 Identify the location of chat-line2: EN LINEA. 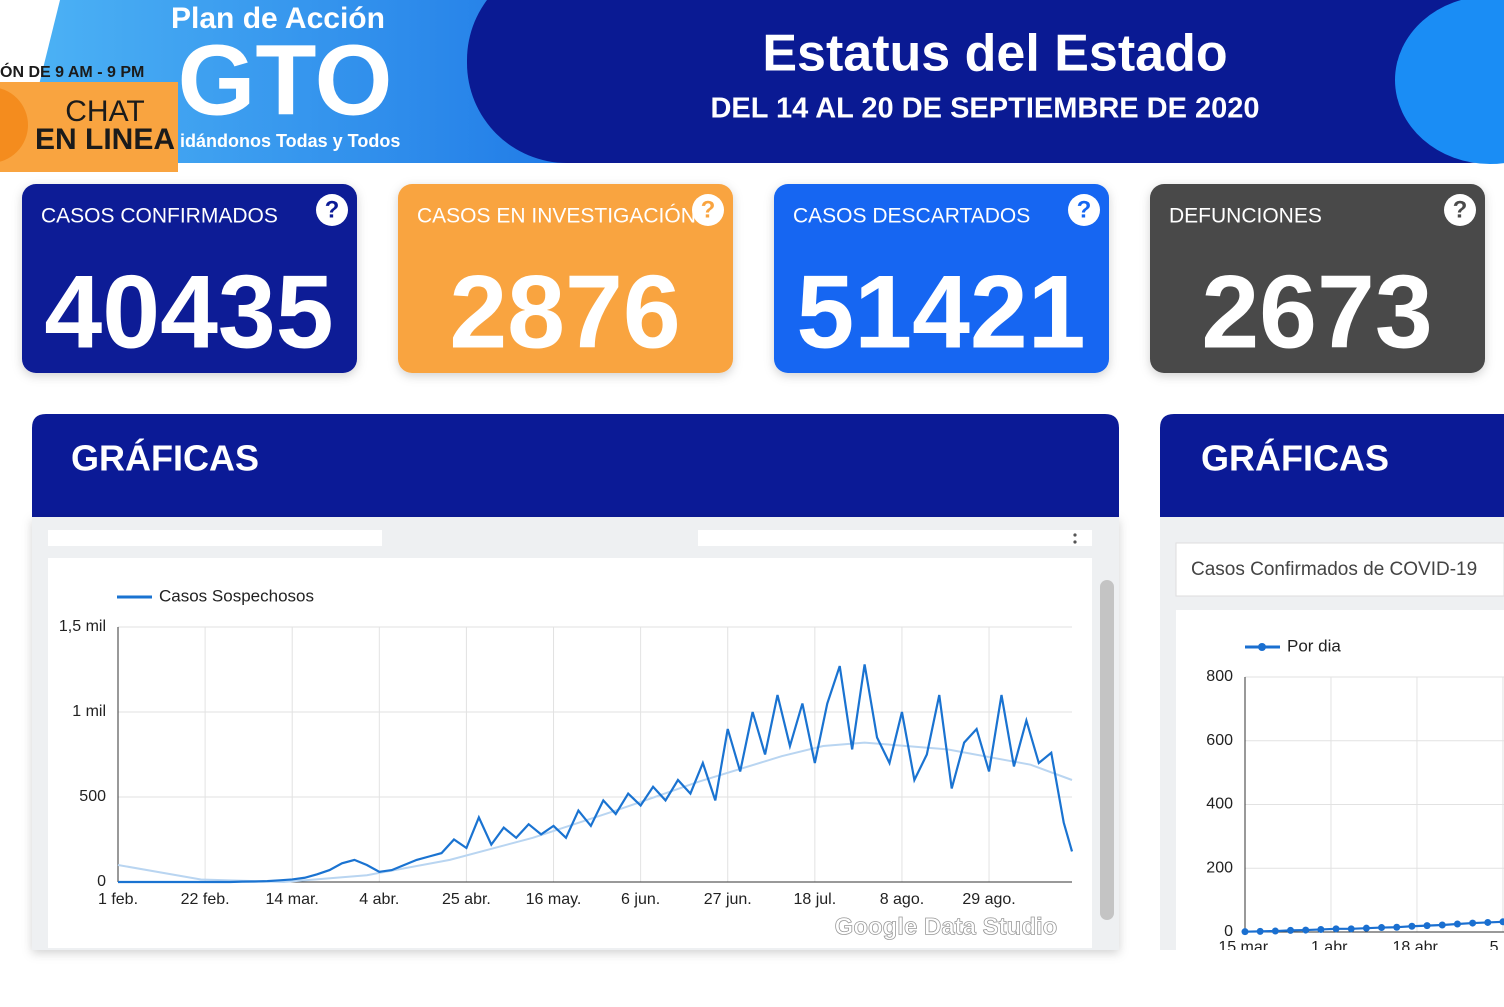
(105, 139).